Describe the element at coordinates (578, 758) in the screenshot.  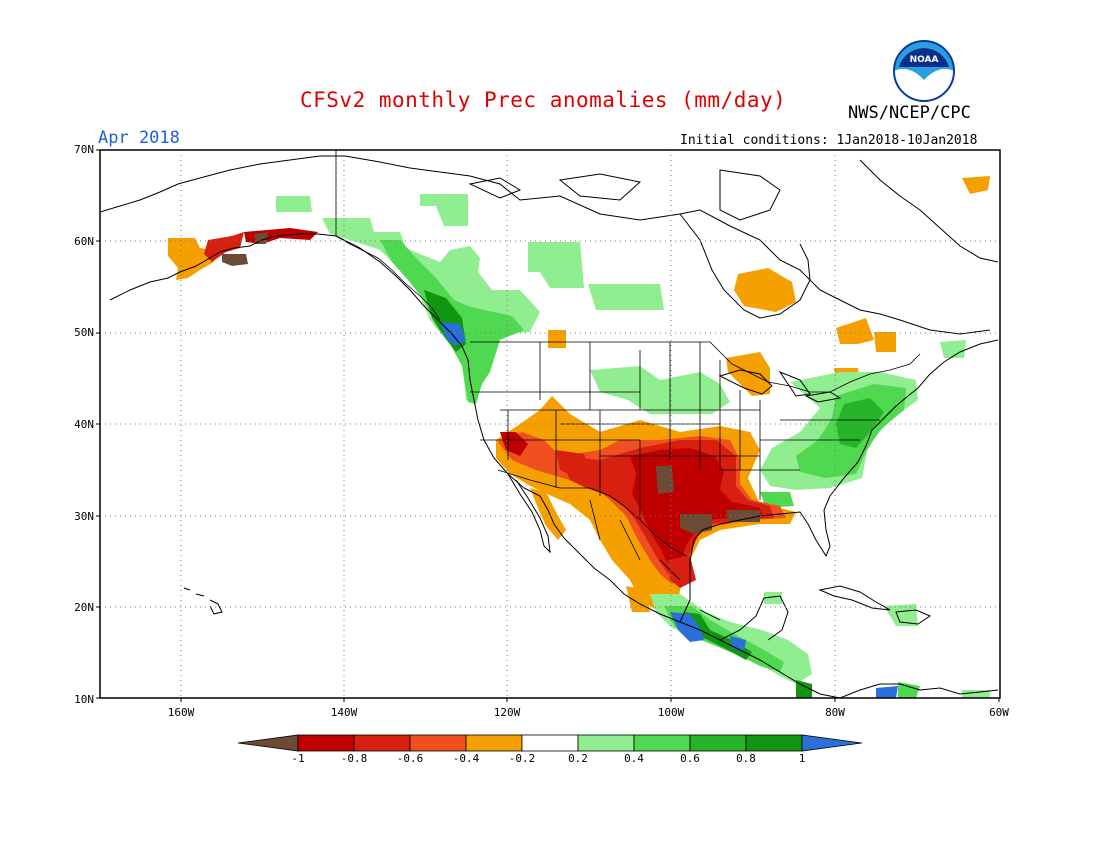
I see `colorbar-label-02: 0.2` at that location.